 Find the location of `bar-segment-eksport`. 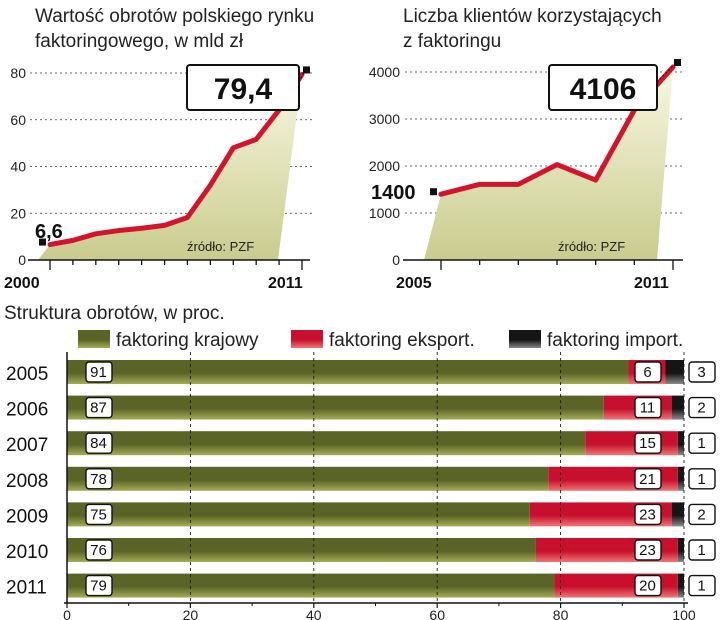

bar-segment-eksport is located at coordinates (631, 443).